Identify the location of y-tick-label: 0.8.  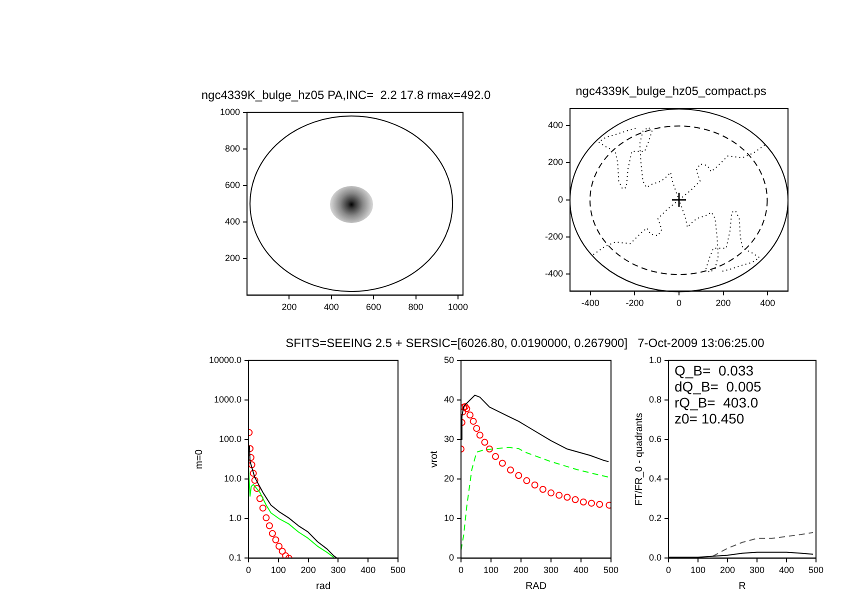
(655, 399).